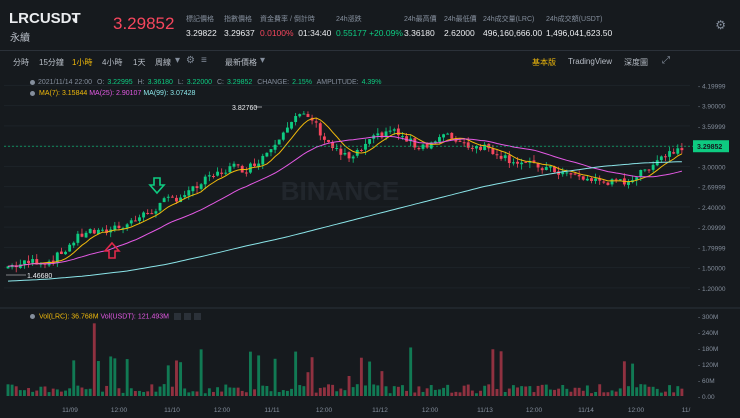 The height and width of the screenshot is (418, 740). Describe the element at coordinates (45, 18) in the screenshot. I see `symbol-name: LRCUSDT` at that location.